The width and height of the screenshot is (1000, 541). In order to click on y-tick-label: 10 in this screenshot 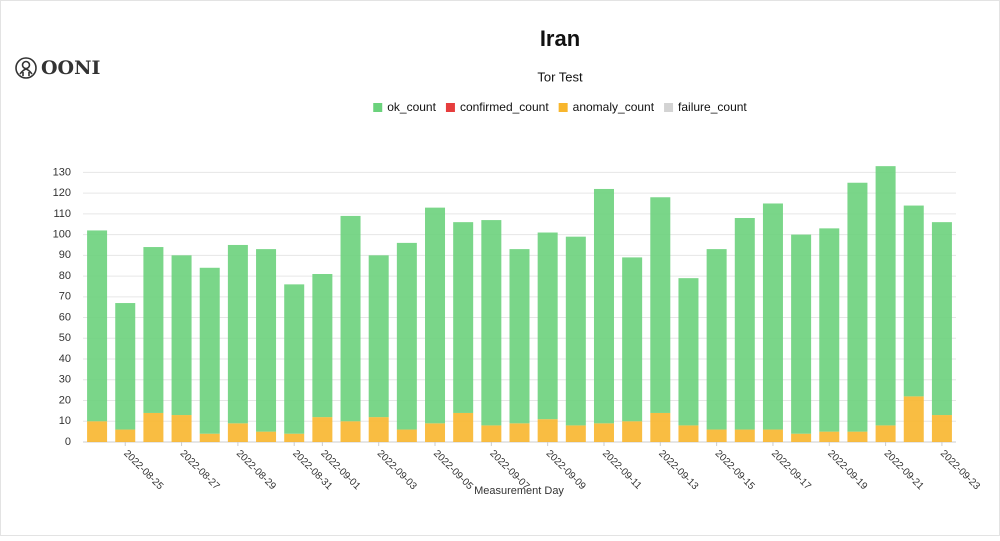, I will do `click(65, 421)`.